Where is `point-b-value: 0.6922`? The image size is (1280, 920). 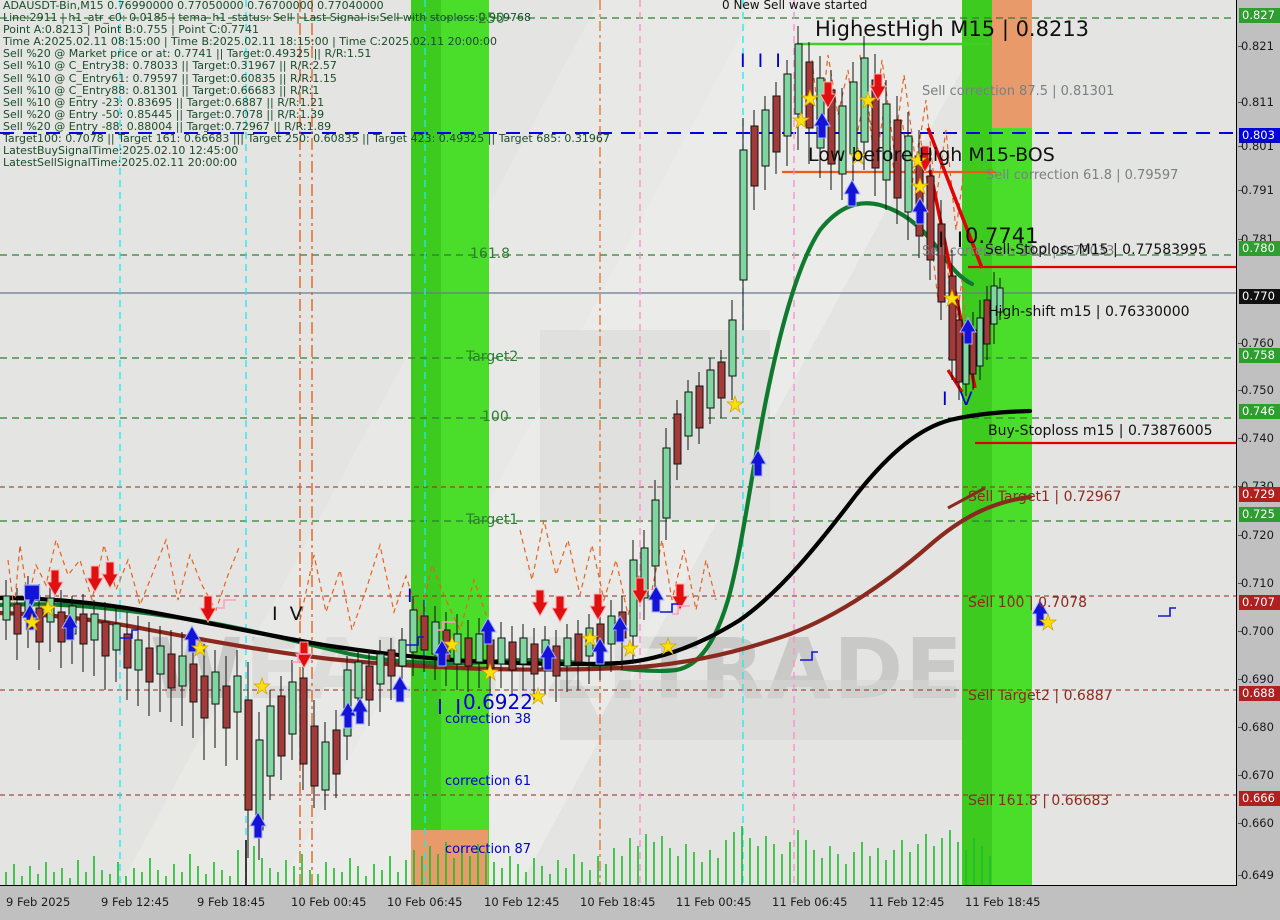 point-b-value: 0.6922 is located at coordinates (498, 702).